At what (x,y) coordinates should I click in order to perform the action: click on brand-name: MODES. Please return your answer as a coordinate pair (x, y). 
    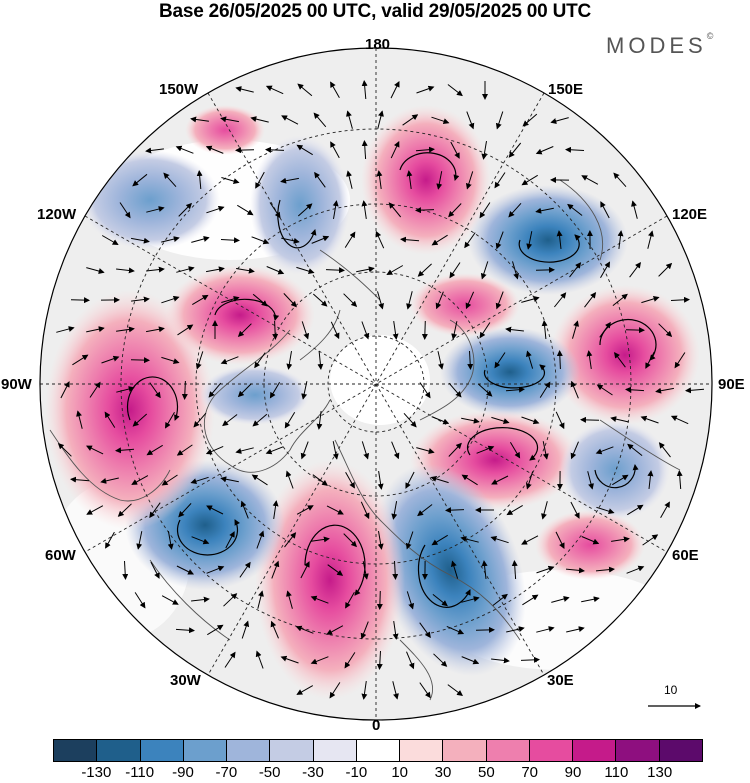
    Looking at the image, I should click on (656, 45).